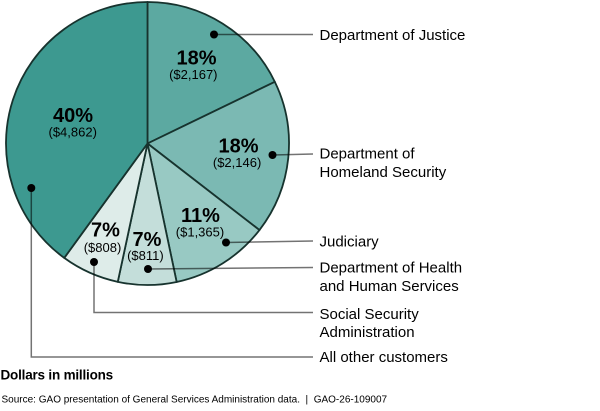 This screenshot has width=600, height=411. What do you see at coordinates (383, 172) in the screenshot?
I see `svg-text: Homeland Security` at bounding box center [383, 172].